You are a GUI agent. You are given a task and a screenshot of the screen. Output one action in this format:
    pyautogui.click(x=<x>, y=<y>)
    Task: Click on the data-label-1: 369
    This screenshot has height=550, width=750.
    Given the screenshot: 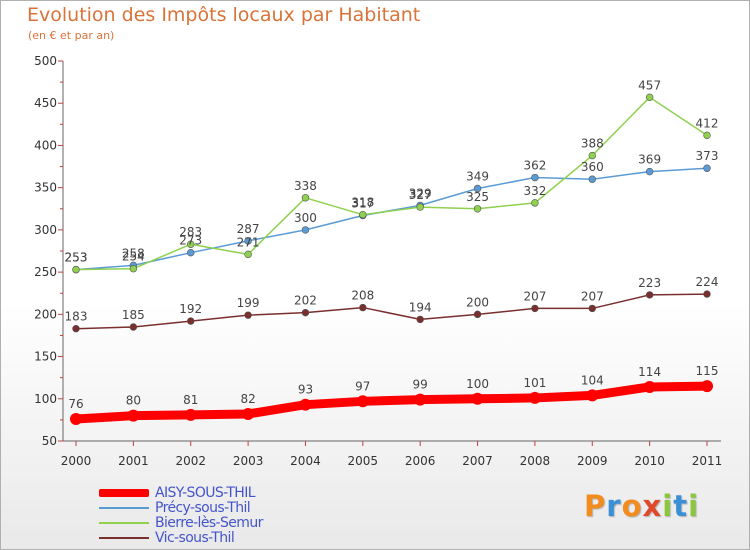 What is the action you would take?
    pyautogui.click(x=649, y=160)
    